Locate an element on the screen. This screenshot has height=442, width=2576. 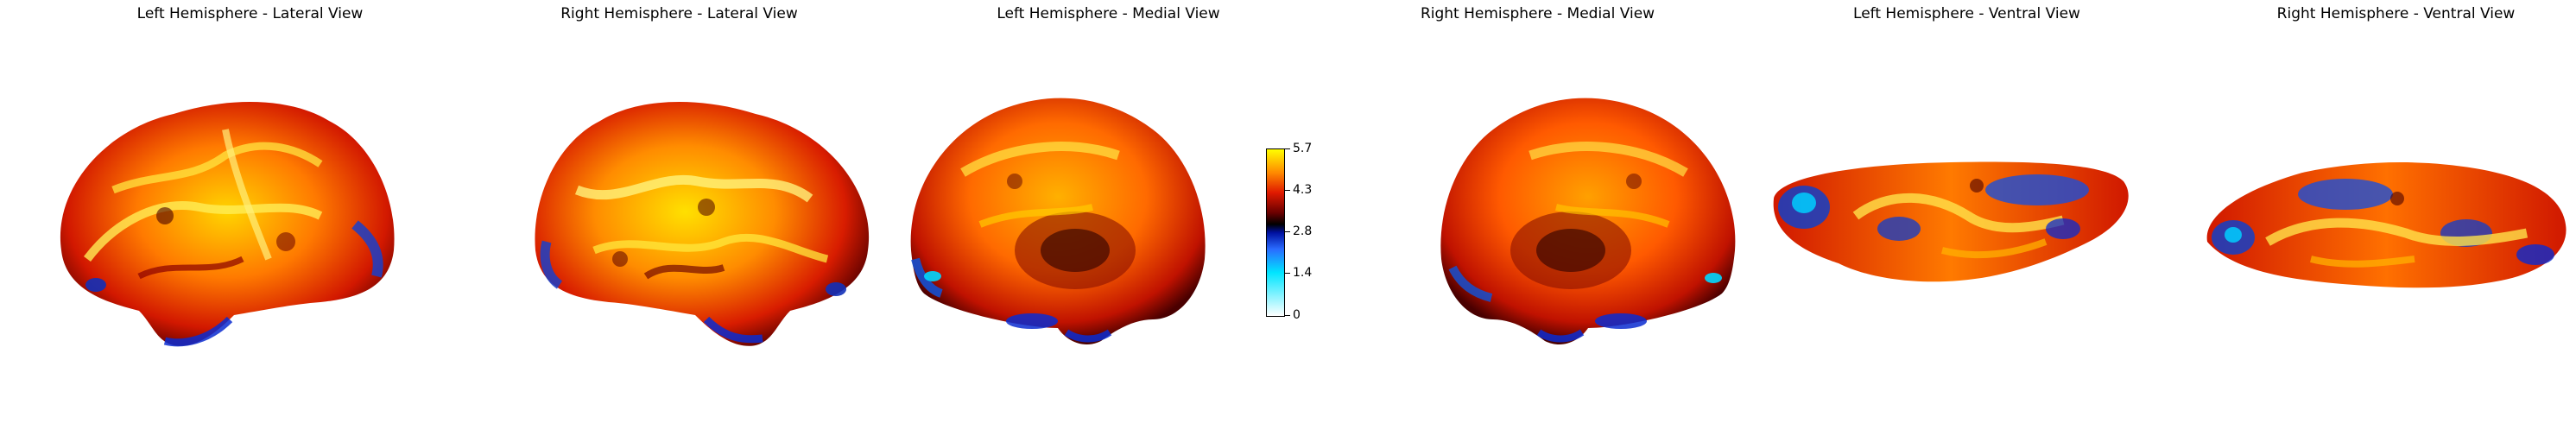
brain-surface-left-ventral is located at coordinates (1951, 221).